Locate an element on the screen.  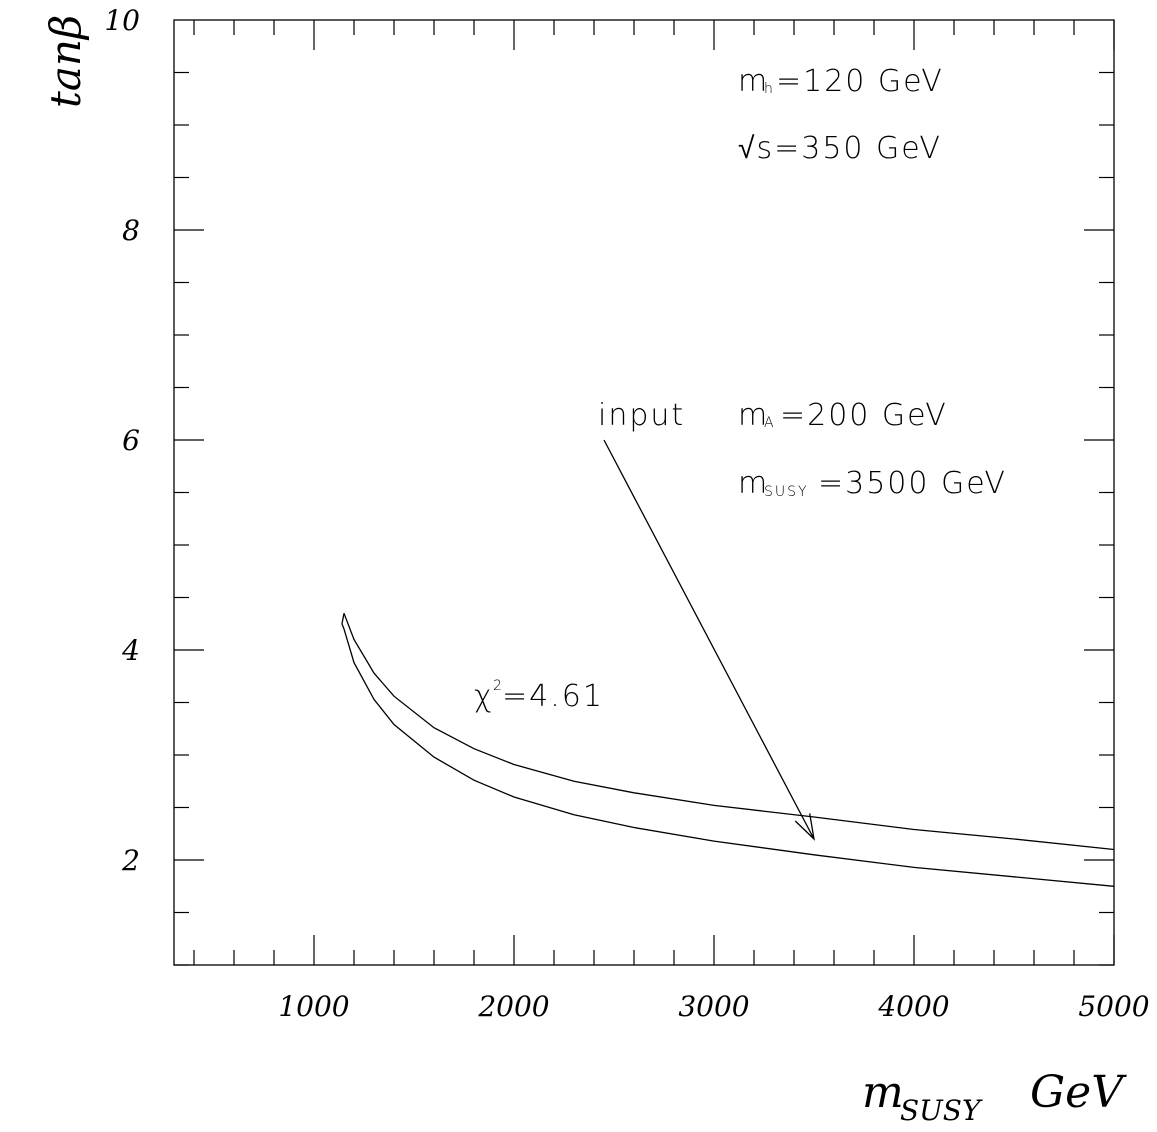
x-tick-label: 5000 is located at coordinates (1113, 1006).